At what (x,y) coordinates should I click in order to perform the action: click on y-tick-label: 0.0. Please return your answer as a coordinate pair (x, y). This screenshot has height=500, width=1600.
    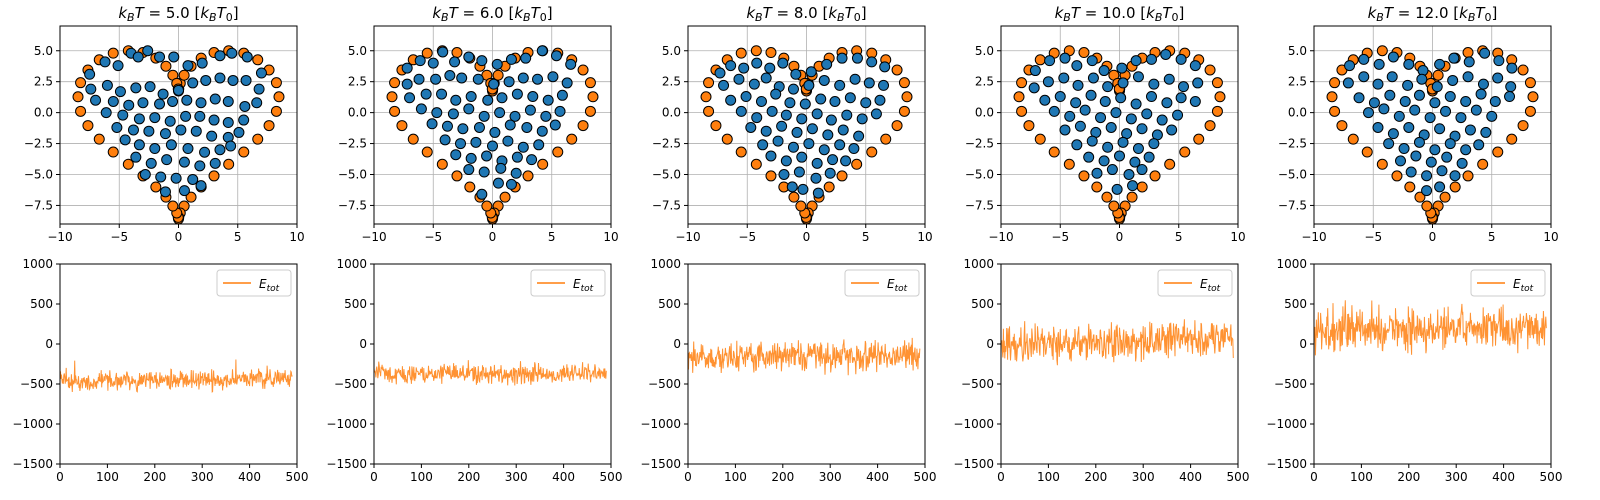
    Looking at the image, I should click on (43, 113).